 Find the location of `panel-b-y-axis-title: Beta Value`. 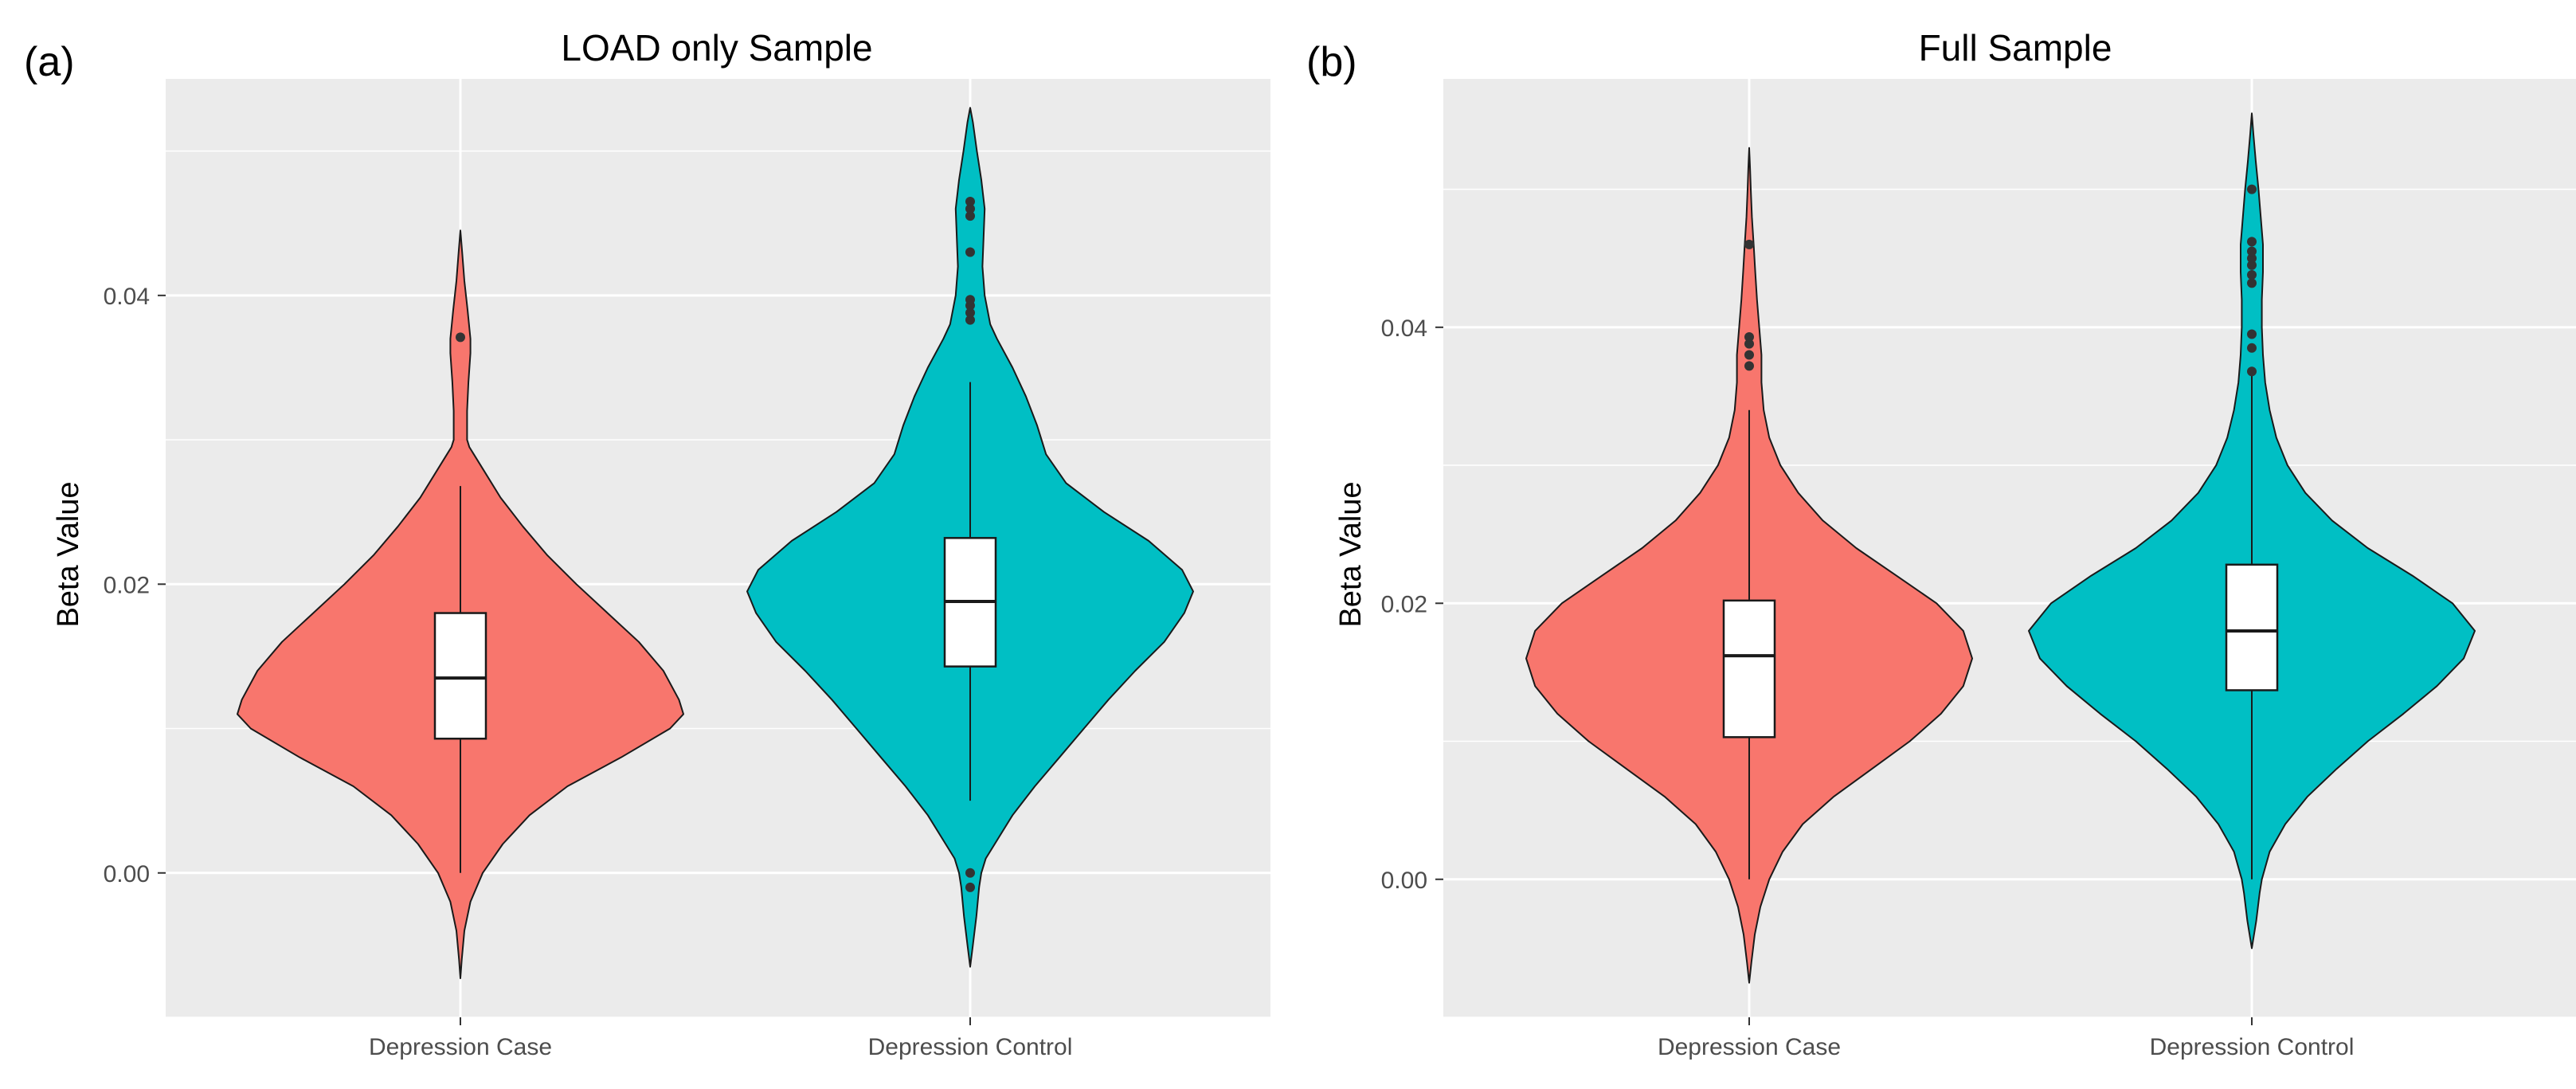

panel-b-y-axis-title: Beta Value is located at coordinates (1351, 554).